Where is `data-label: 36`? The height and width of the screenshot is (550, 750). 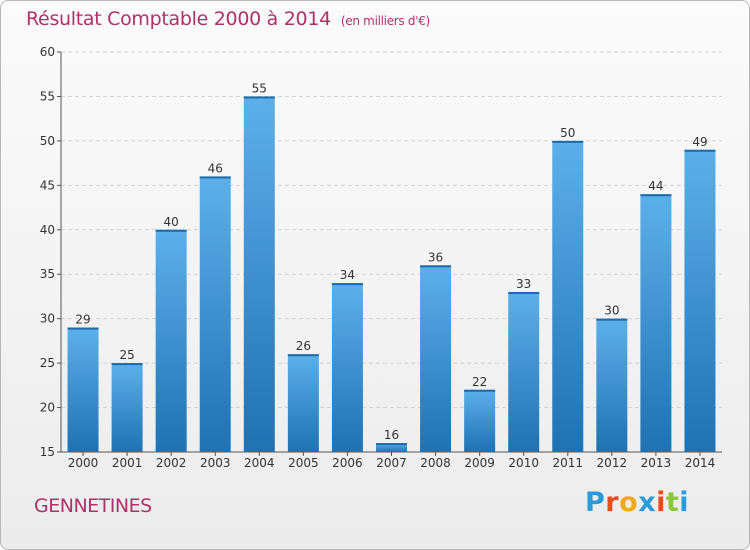 data-label: 36 is located at coordinates (435, 257).